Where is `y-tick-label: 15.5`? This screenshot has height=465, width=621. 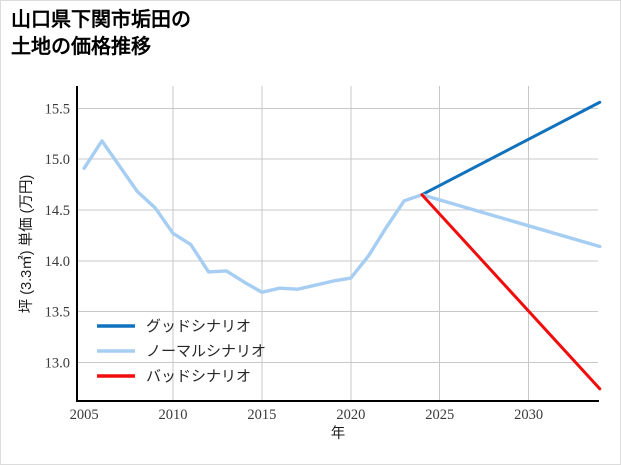
y-tick-label: 15.5 is located at coordinates (57, 109).